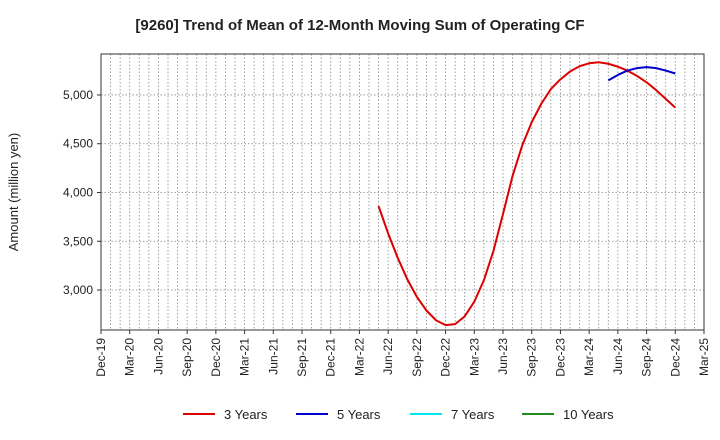 The height and width of the screenshot is (440, 720). Describe the element at coordinates (78, 144) in the screenshot. I see `y-tick-label: 4,500` at that location.